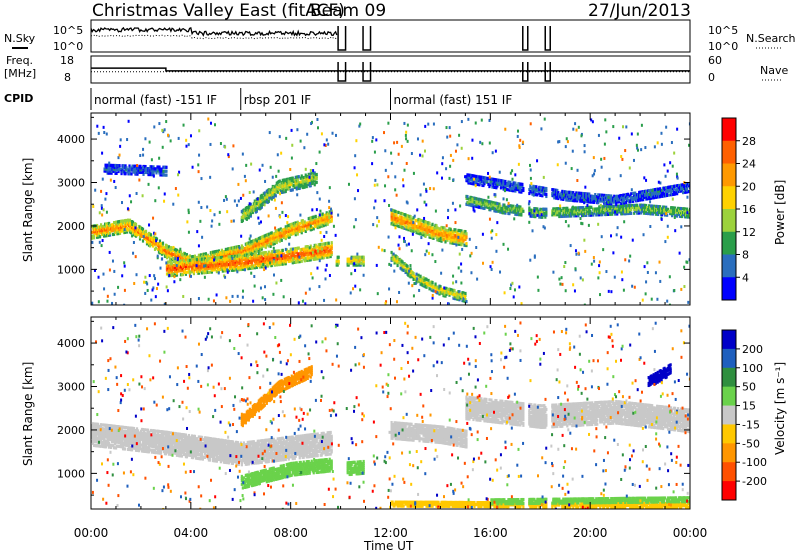 The image size is (800, 554). What do you see at coordinates (20, 38) in the screenshot?
I see `nsky-label: N.Sky` at bounding box center [20, 38].